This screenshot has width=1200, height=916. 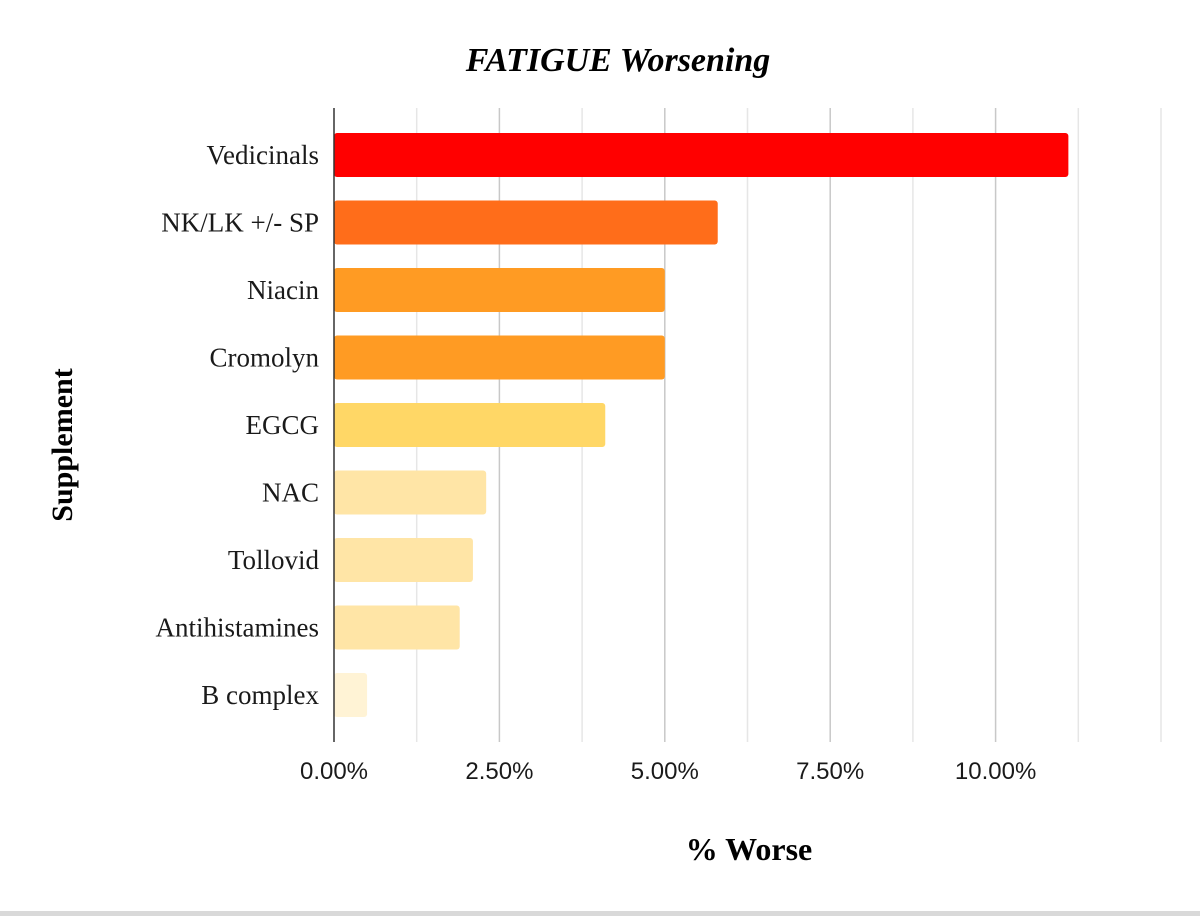 What do you see at coordinates (499, 771) in the screenshot?
I see `x-tick-label: 2.50%` at bounding box center [499, 771].